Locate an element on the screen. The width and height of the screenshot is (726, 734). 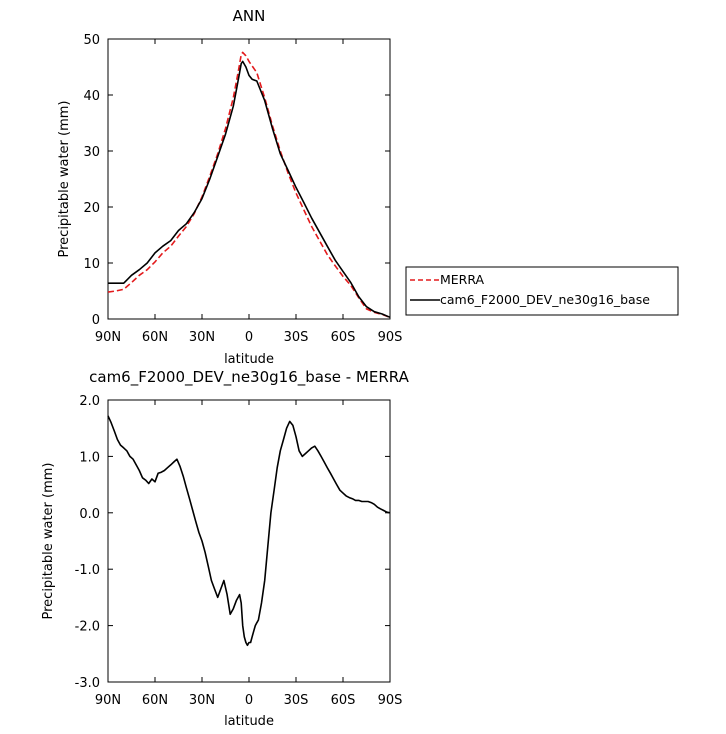
bottom-y-axis-label: Precipitable water (mm) is located at coordinates (48, 541).